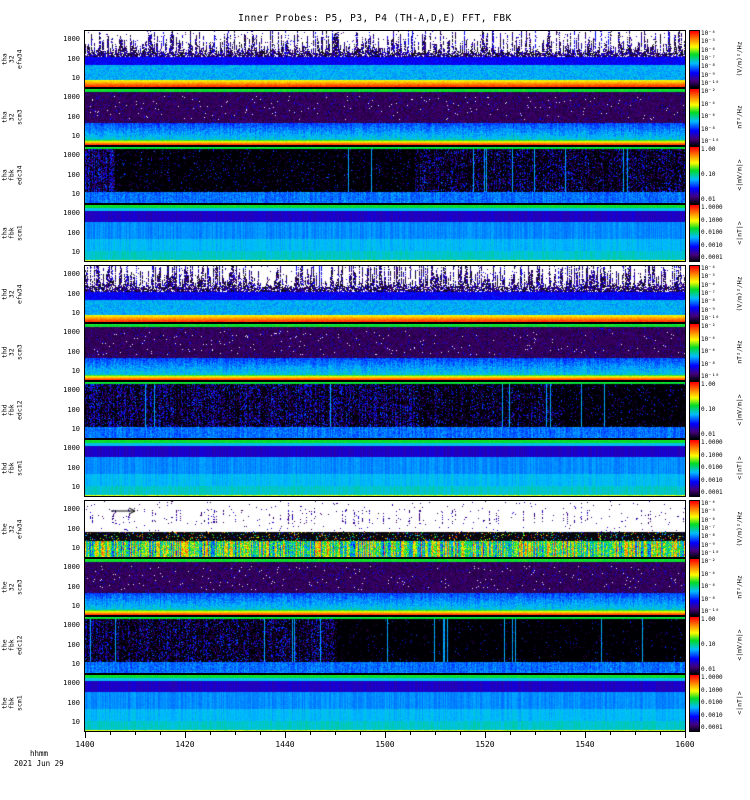 Image resolution: width=750 pixels, height=800 pixels. I want to click on panel-label-text: thd fbk edc12, so click(12, 410).